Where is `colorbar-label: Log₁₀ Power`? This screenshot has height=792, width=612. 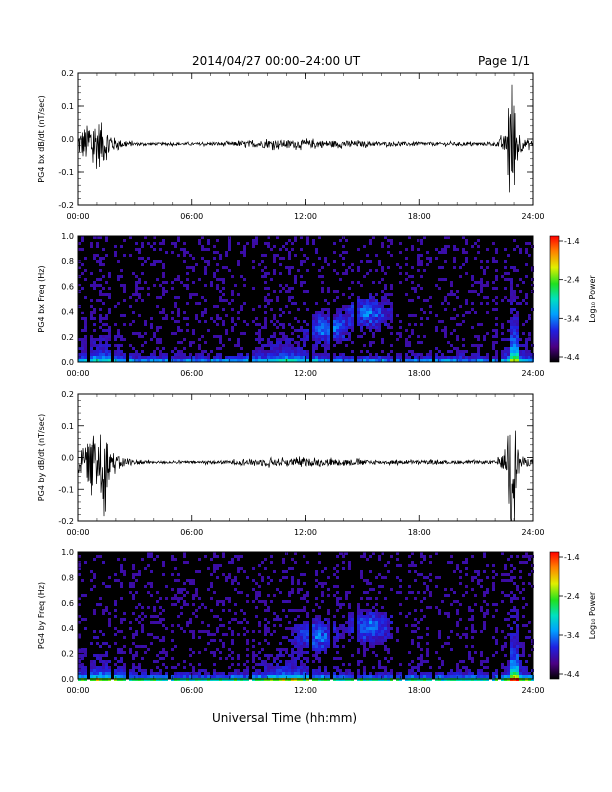 colorbar-label: Log₁₀ Power is located at coordinates (592, 299).